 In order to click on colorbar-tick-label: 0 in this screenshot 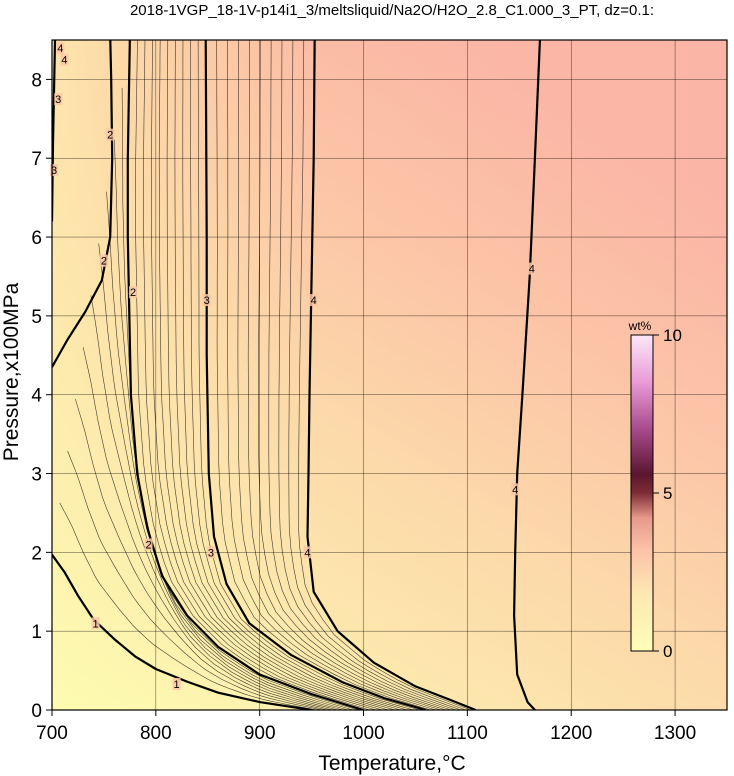, I will do `click(667, 651)`.